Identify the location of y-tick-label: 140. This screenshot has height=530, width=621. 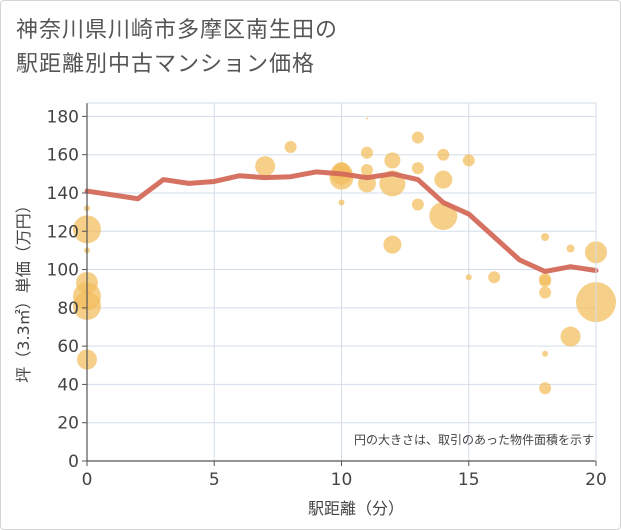
(63, 194).